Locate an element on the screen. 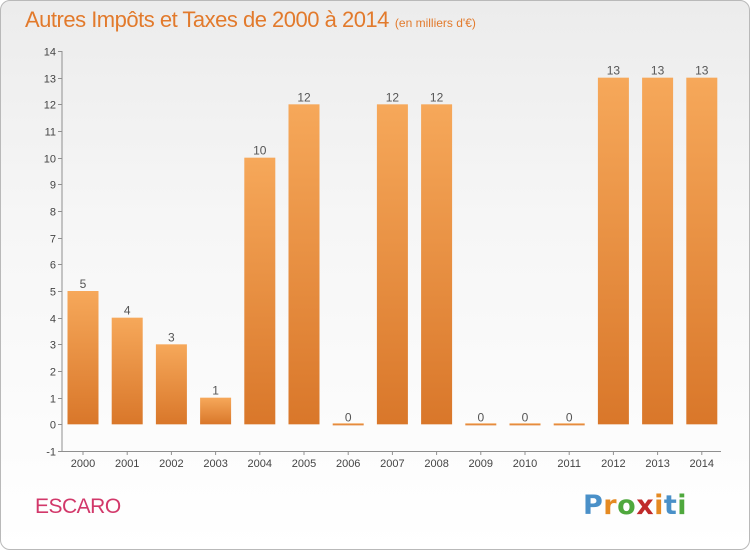 Image resolution: width=750 pixels, height=550 pixels. x-tick-label: 2011 is located at coordinates (569, 464).